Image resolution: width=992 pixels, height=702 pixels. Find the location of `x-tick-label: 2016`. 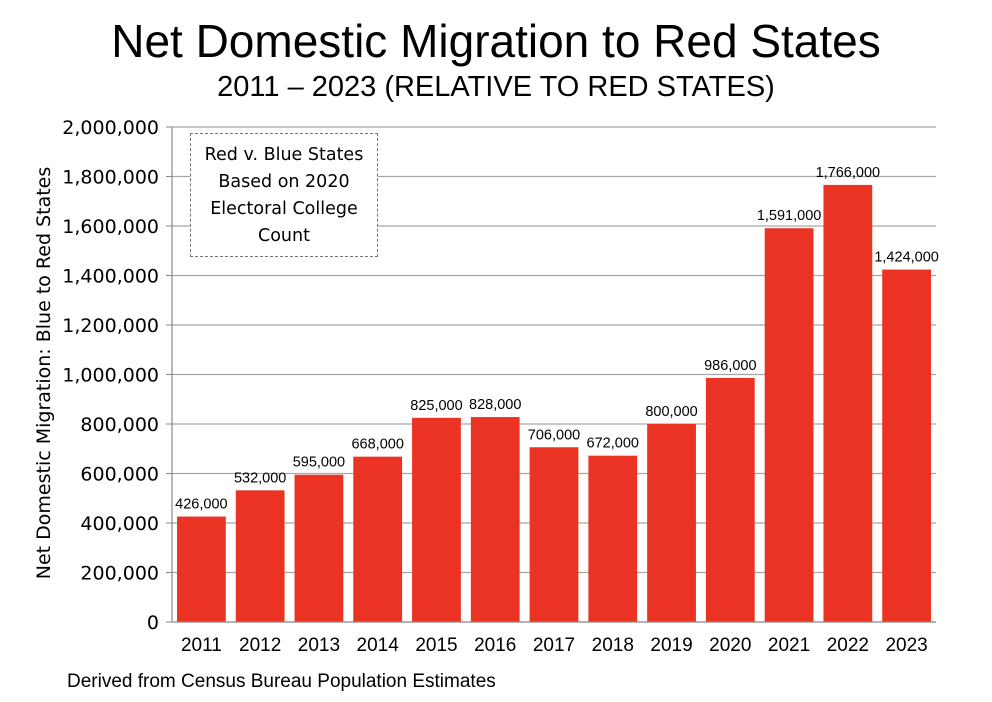

x-tick-label: 2016 is located at coordinates (495, 645).